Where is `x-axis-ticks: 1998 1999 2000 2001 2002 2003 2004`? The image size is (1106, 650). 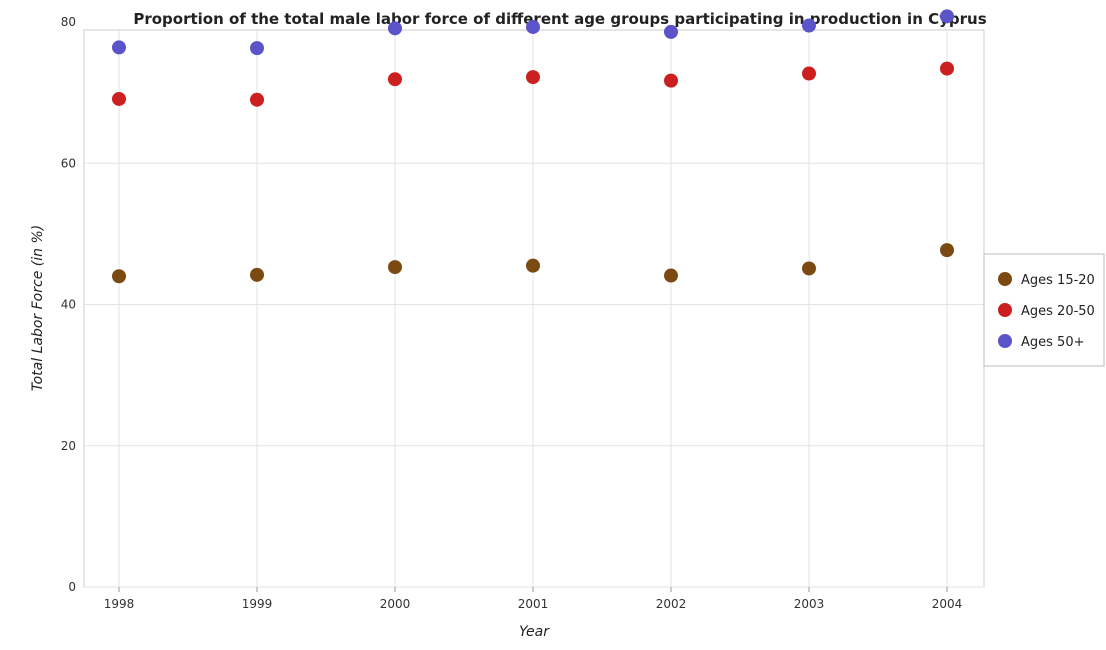
x-axis-ticks: 1998 1999 2000 2001 2002 2003 2004 is located at coordinates (533, 599).